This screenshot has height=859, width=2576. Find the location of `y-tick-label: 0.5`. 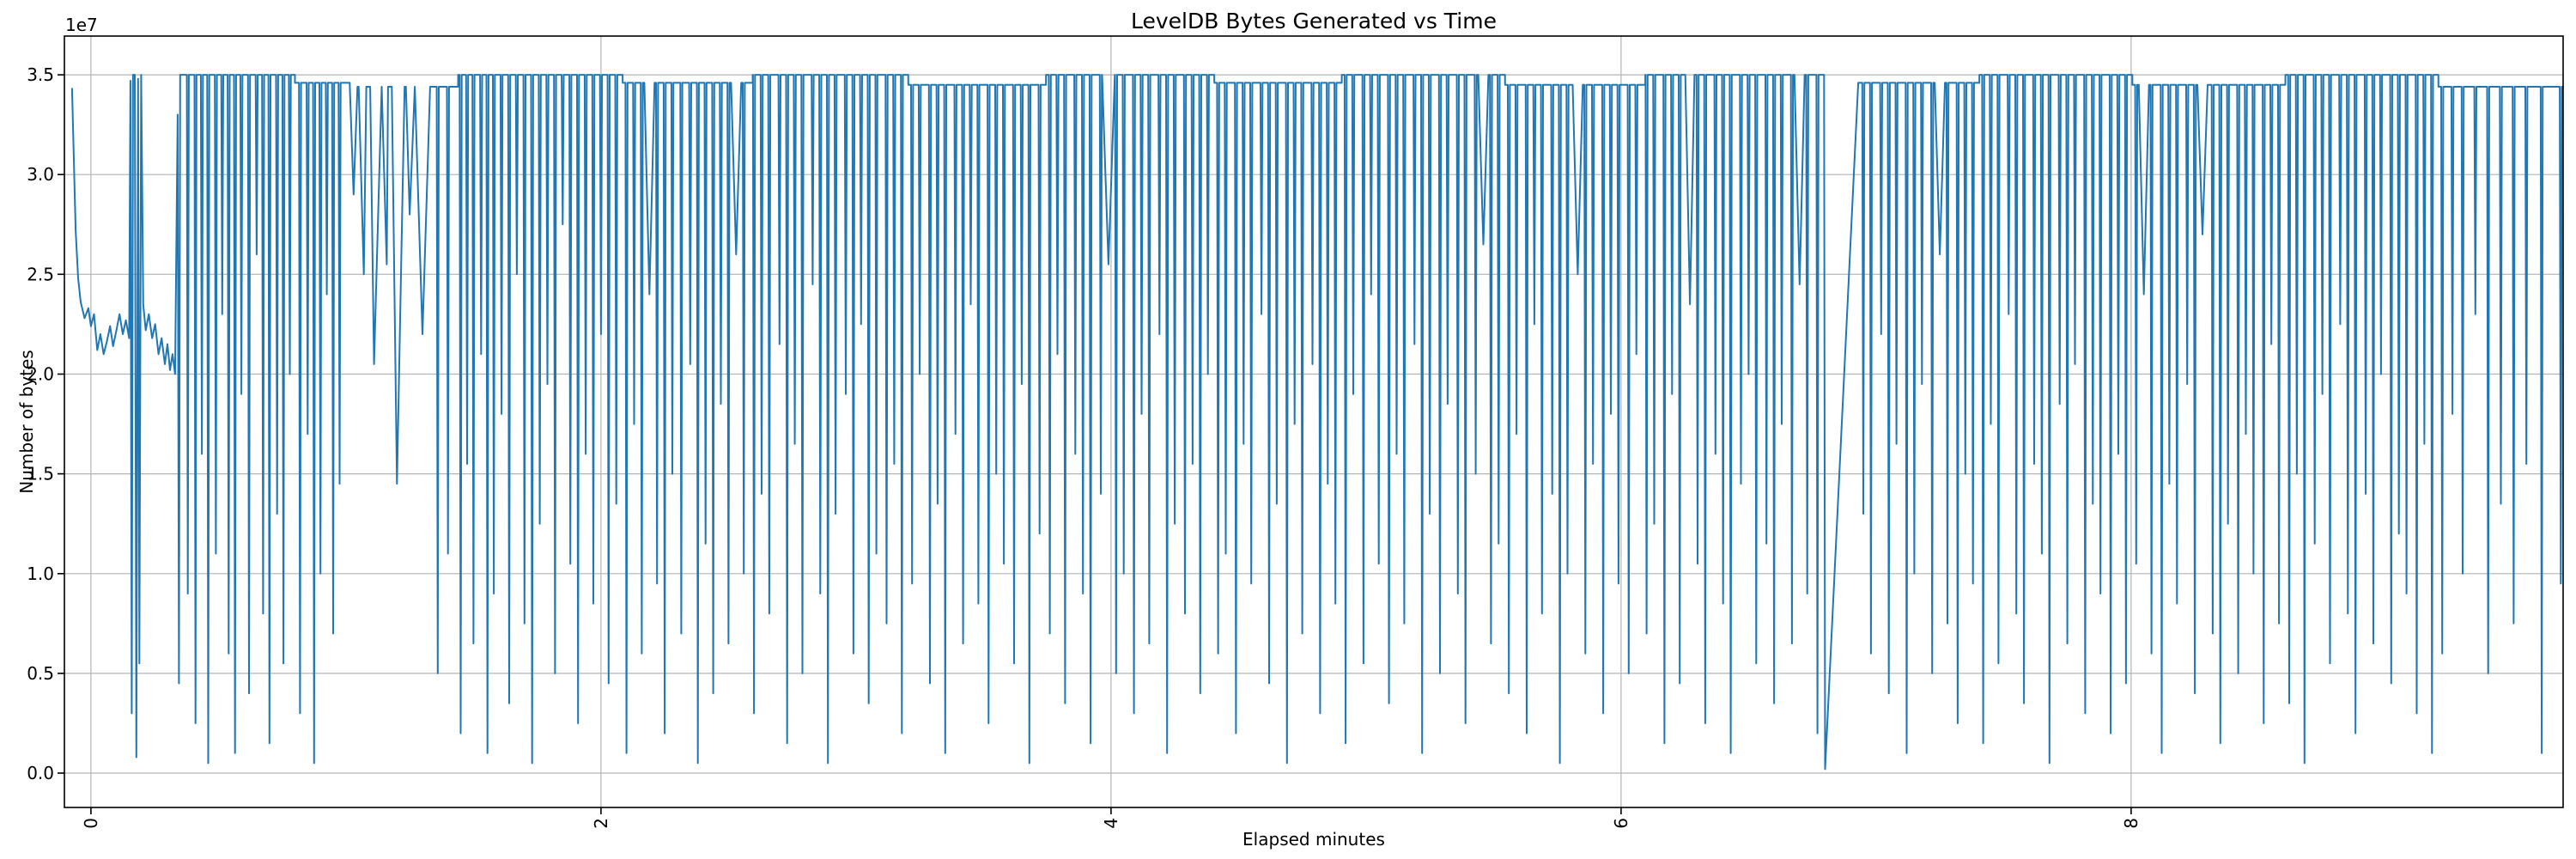

y-tick-label: 0.5 is located at coordinates (40, 674).